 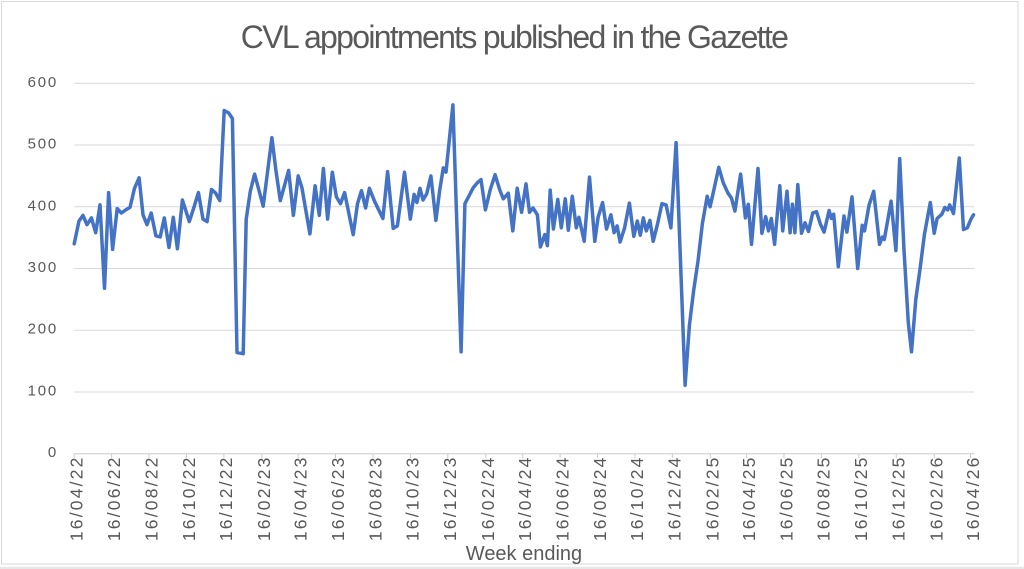 I want to click on svg-text: 16/02/24, so click(x=488, y=498).